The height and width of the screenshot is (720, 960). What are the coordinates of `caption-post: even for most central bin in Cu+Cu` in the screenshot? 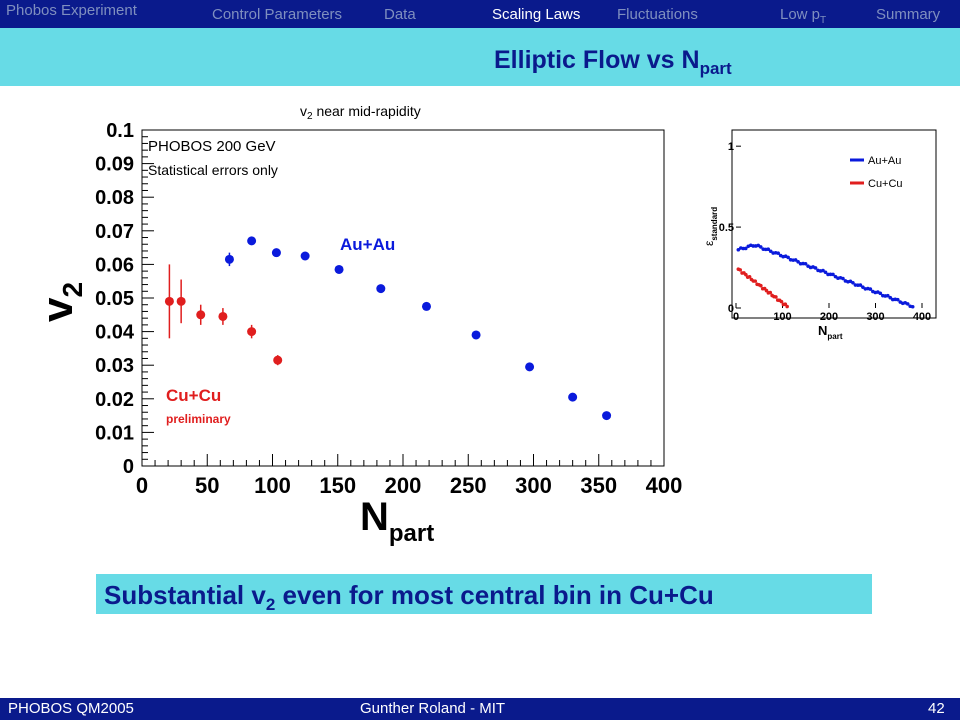 It's located at (494, 595).